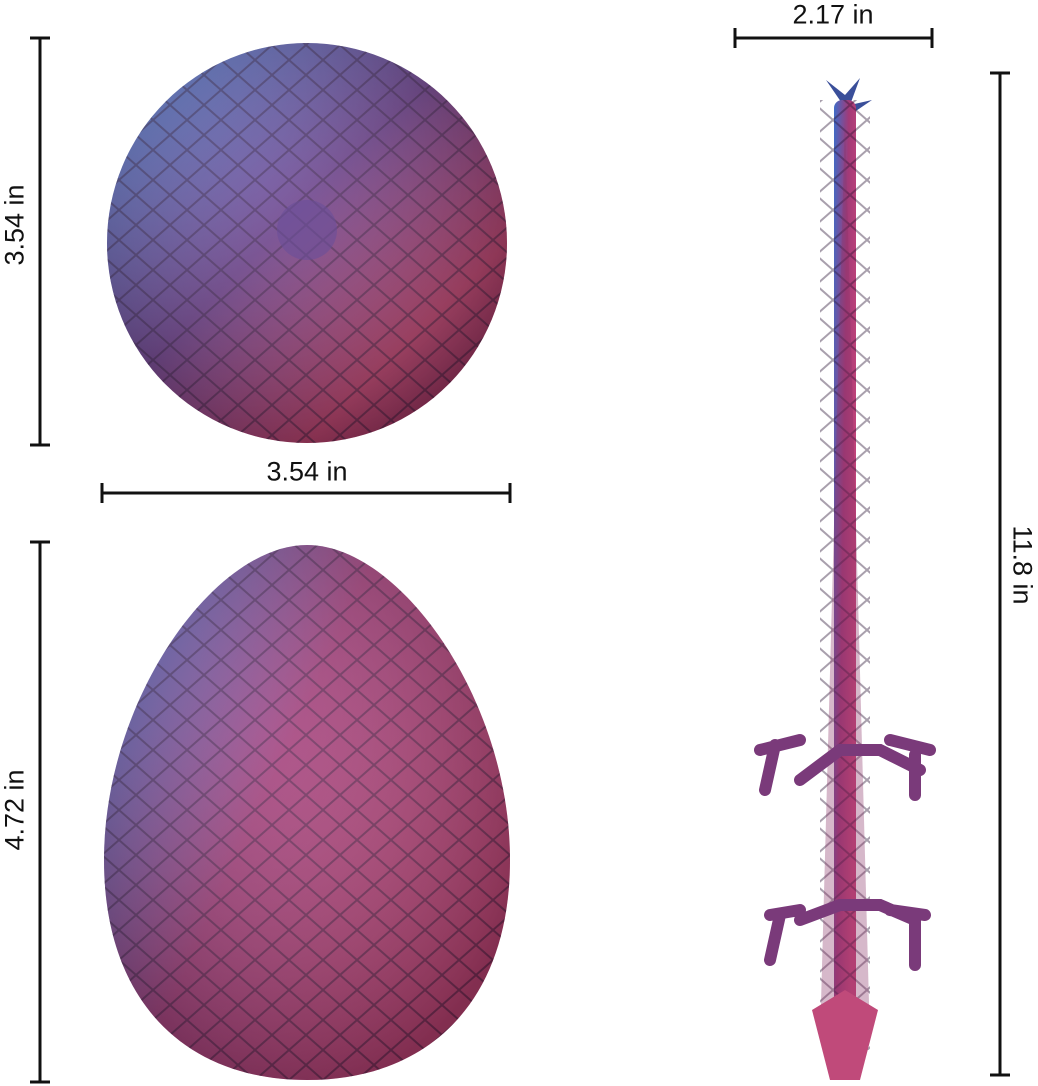 This screenshot has height=1086, width=1038. I want to click on sphere-height-line, so click(40, 241).